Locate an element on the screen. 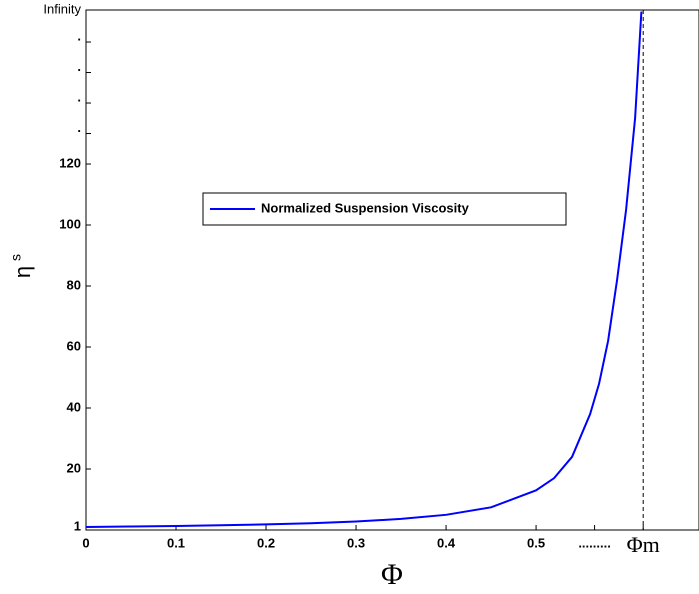 This screenshot has width=699, height=594. legend-label: Normalized Suspension Viscosity is located at coordinates (365, 207).